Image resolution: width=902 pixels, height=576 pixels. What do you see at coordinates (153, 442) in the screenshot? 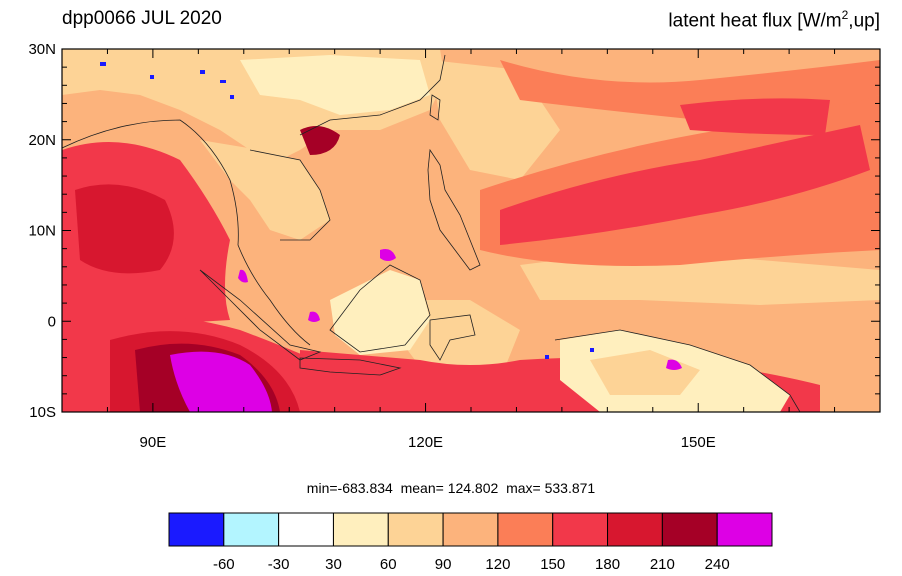
I see `lon-tick-label: 90E` at bounding box center [153, 442].